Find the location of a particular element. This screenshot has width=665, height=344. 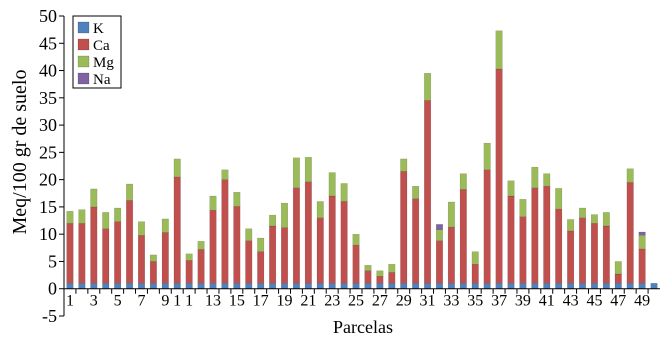

y-axis-title: Meq/100 gr de suelo is located at coordinates (20, 152).